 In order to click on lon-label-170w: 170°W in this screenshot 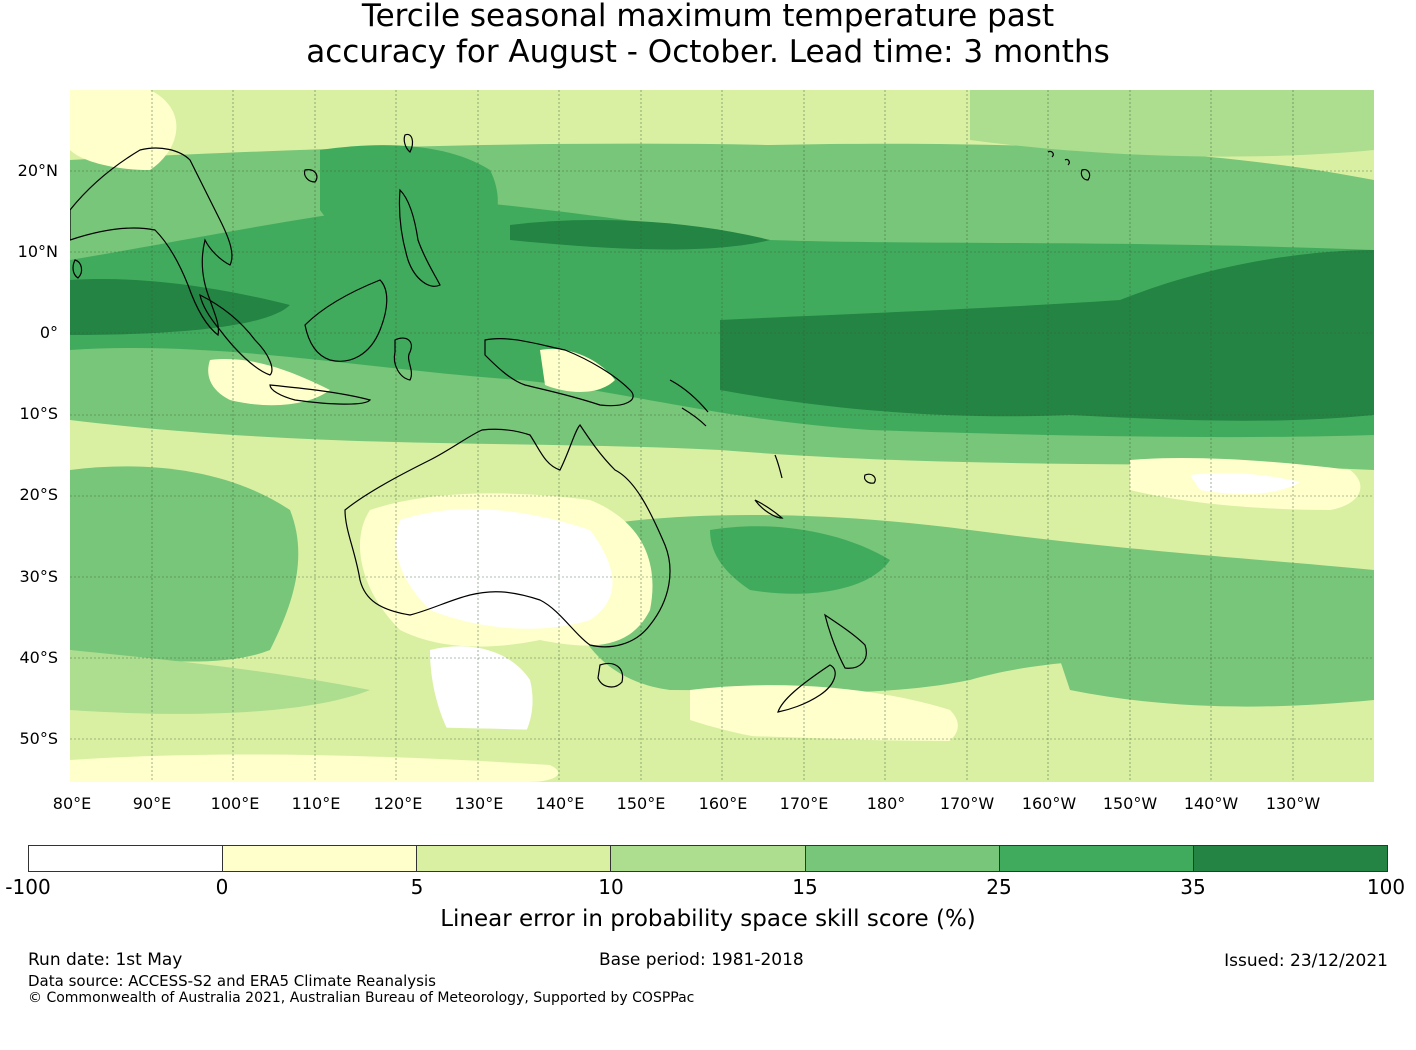, I will do `click(967, 803)`.